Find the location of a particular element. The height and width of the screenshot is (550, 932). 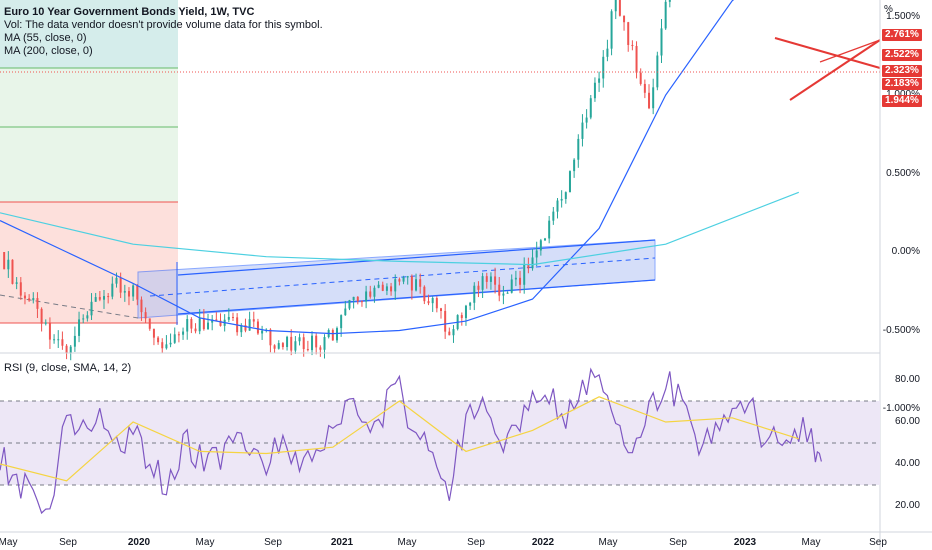

triangle-lower-line is located at coordinates (835, 70).